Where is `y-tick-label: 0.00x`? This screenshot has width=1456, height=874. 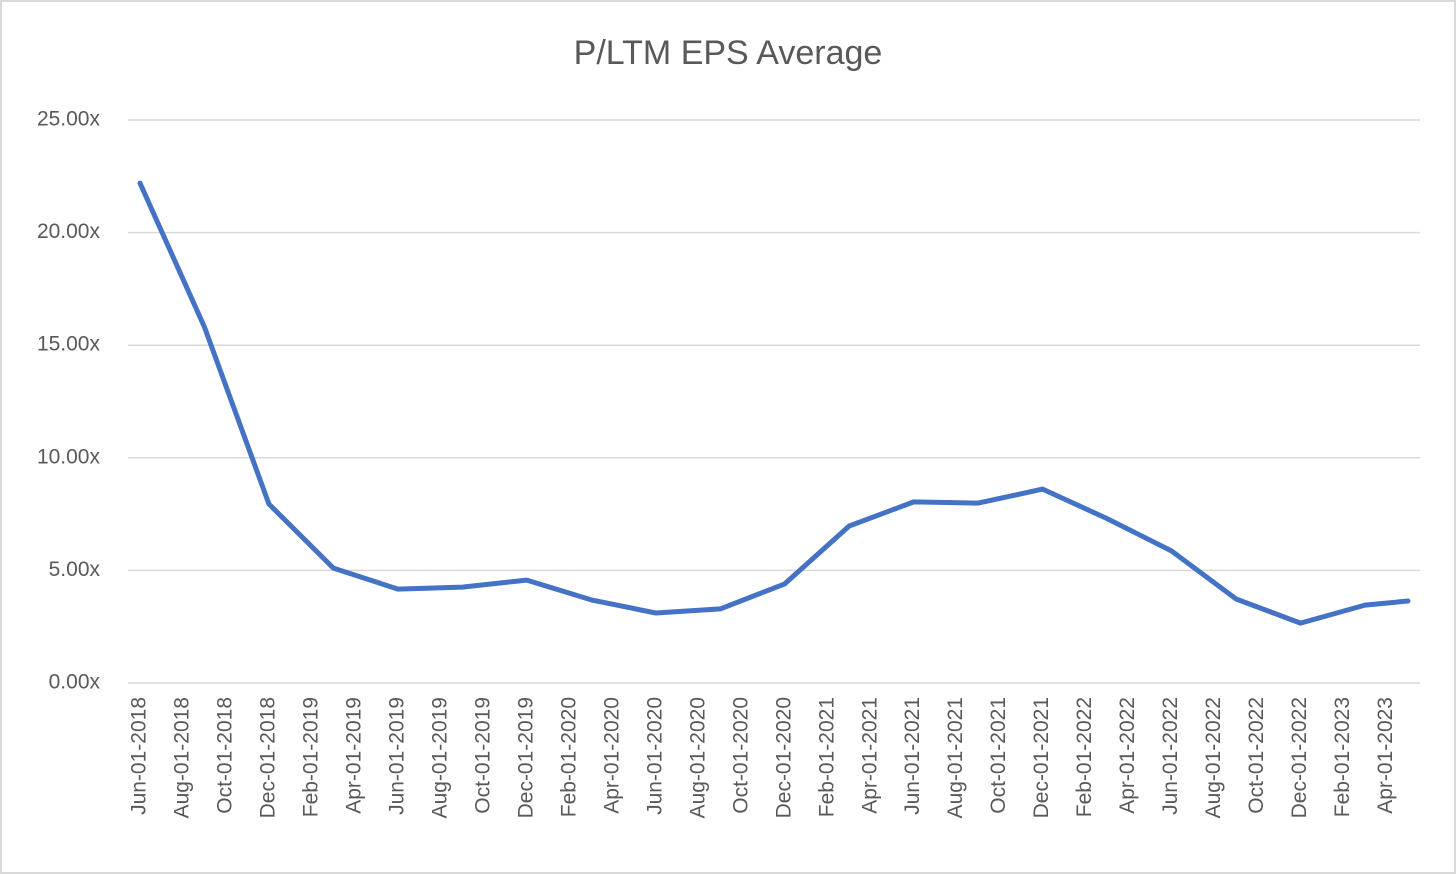 y-tick-label: 0.00x is located at coordinates (75, 682).